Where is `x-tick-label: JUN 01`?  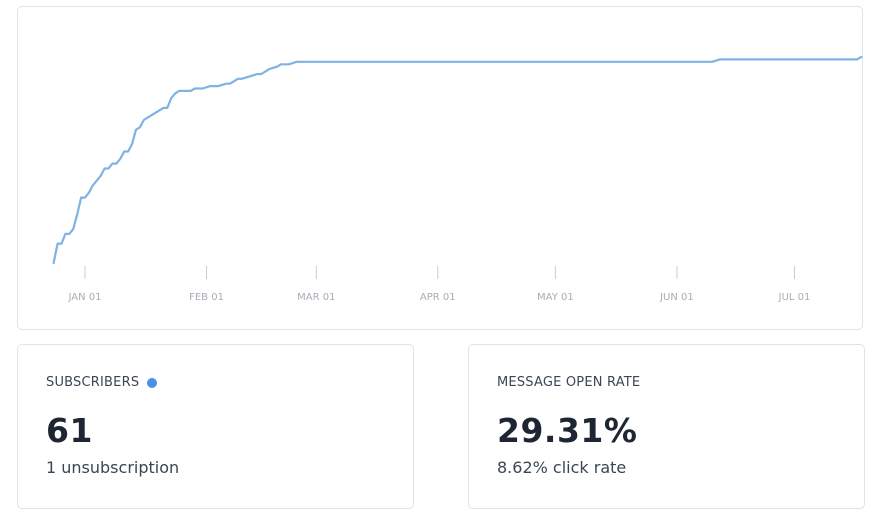 x-tick-label: JUN 01 is located at coordinates (676, 297).